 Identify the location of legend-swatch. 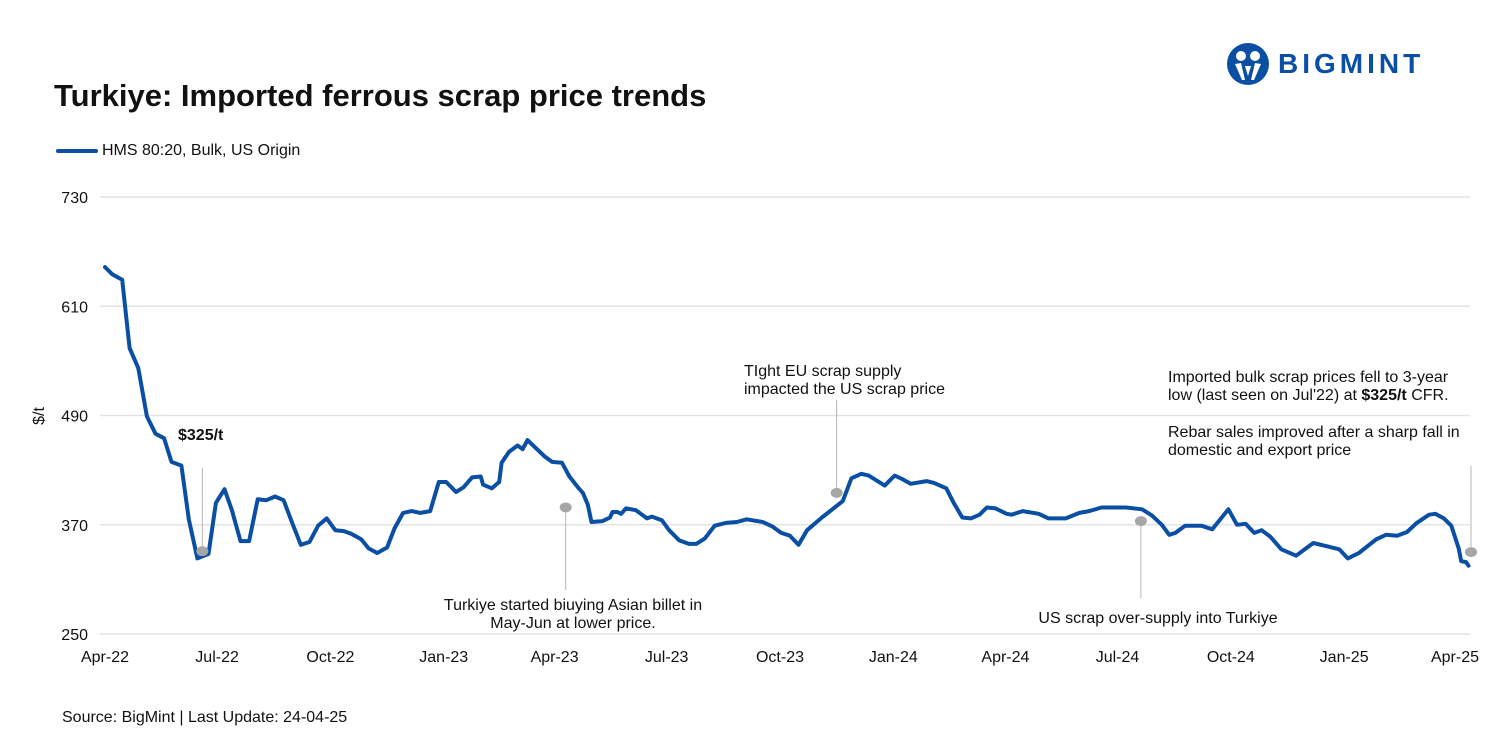
(77, 151).